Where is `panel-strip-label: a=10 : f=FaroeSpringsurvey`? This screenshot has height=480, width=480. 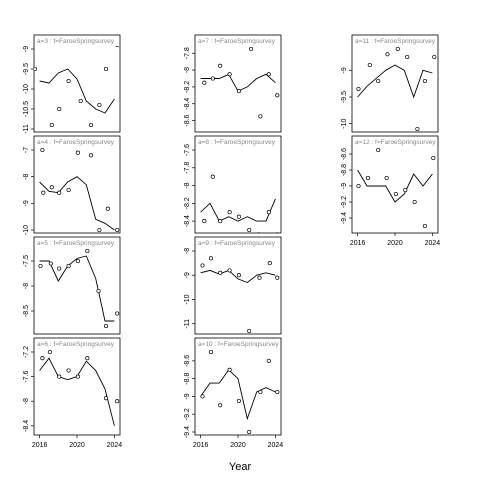
panel-strip-label: a=10 : f=FaroeSpringsurvey is located at coordinates (238, 344).